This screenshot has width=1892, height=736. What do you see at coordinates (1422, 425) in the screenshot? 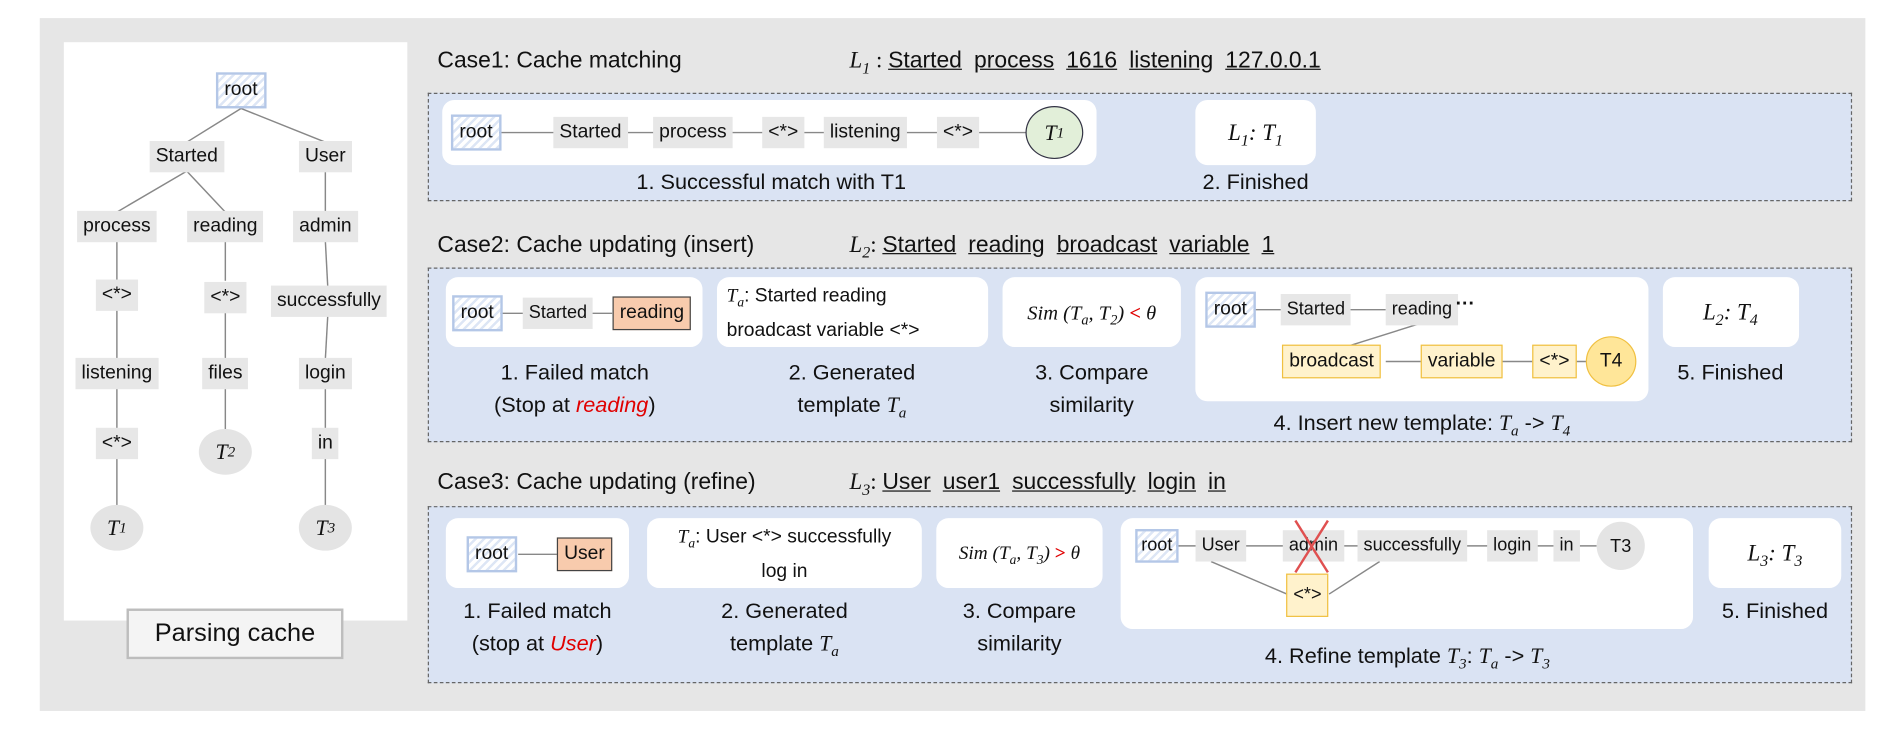
I see `case2-step4-caption: 4. Insert new template: Ta -> T4` at bounding box center [1422, 425].